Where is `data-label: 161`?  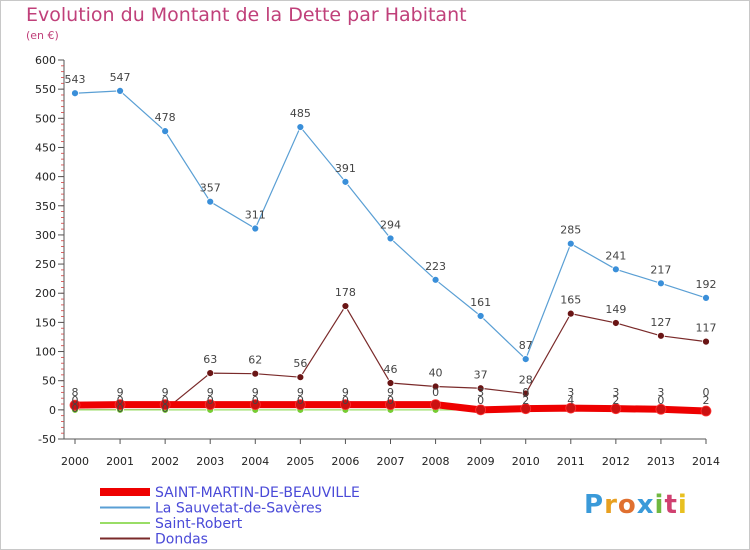
data-label: 161 is located at coordinates (480, 302).